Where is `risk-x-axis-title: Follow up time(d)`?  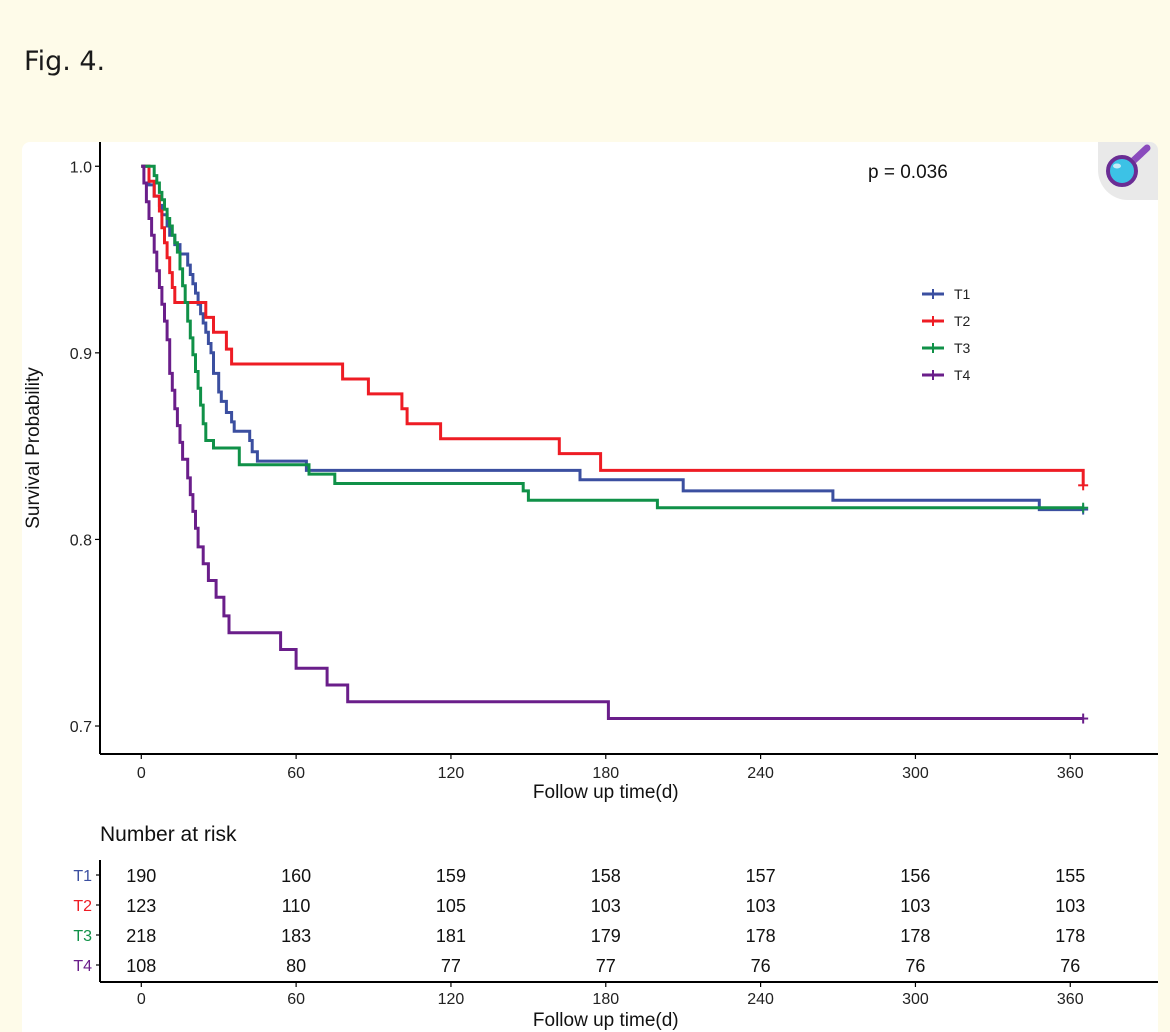 risk-x-axis-title: Follow up time(d) is located at coordinates (606, 1020).